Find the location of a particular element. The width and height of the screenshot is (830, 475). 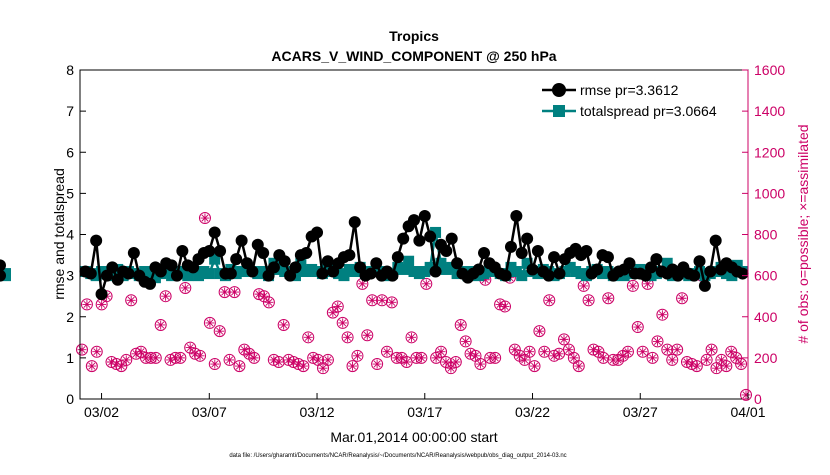

y-tick-label: 5 is located at coordinates (70, 193).